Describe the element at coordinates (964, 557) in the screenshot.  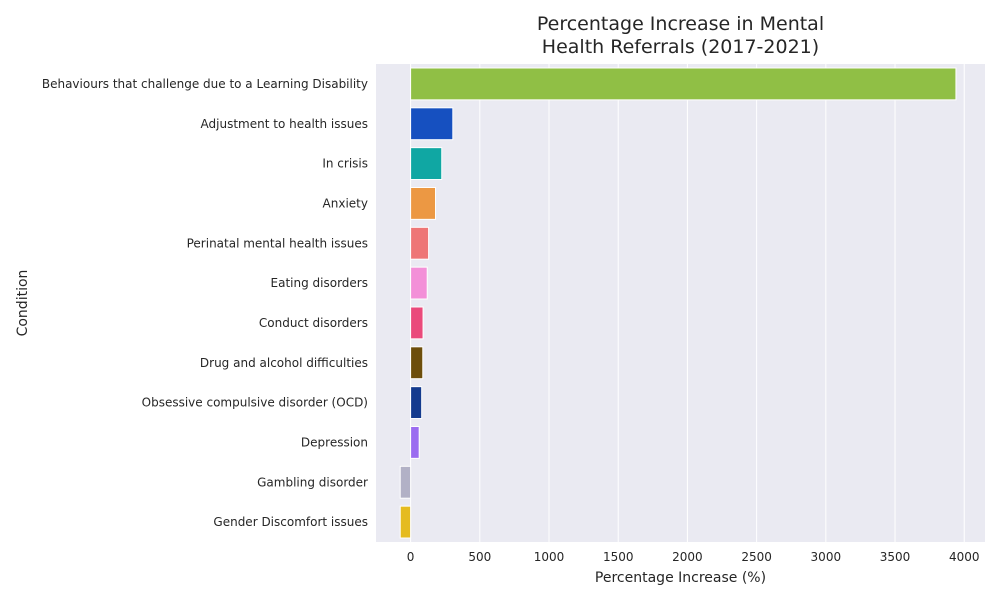
I see `x-tick-label: 4000` at that location.